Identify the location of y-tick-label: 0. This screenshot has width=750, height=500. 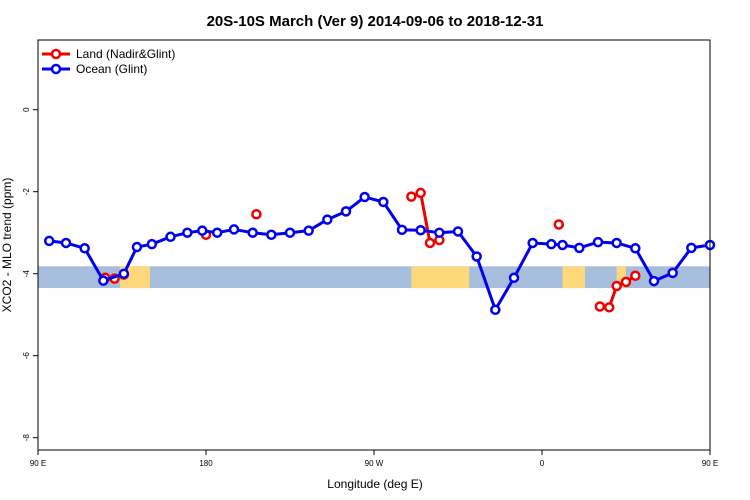
(26, 109).